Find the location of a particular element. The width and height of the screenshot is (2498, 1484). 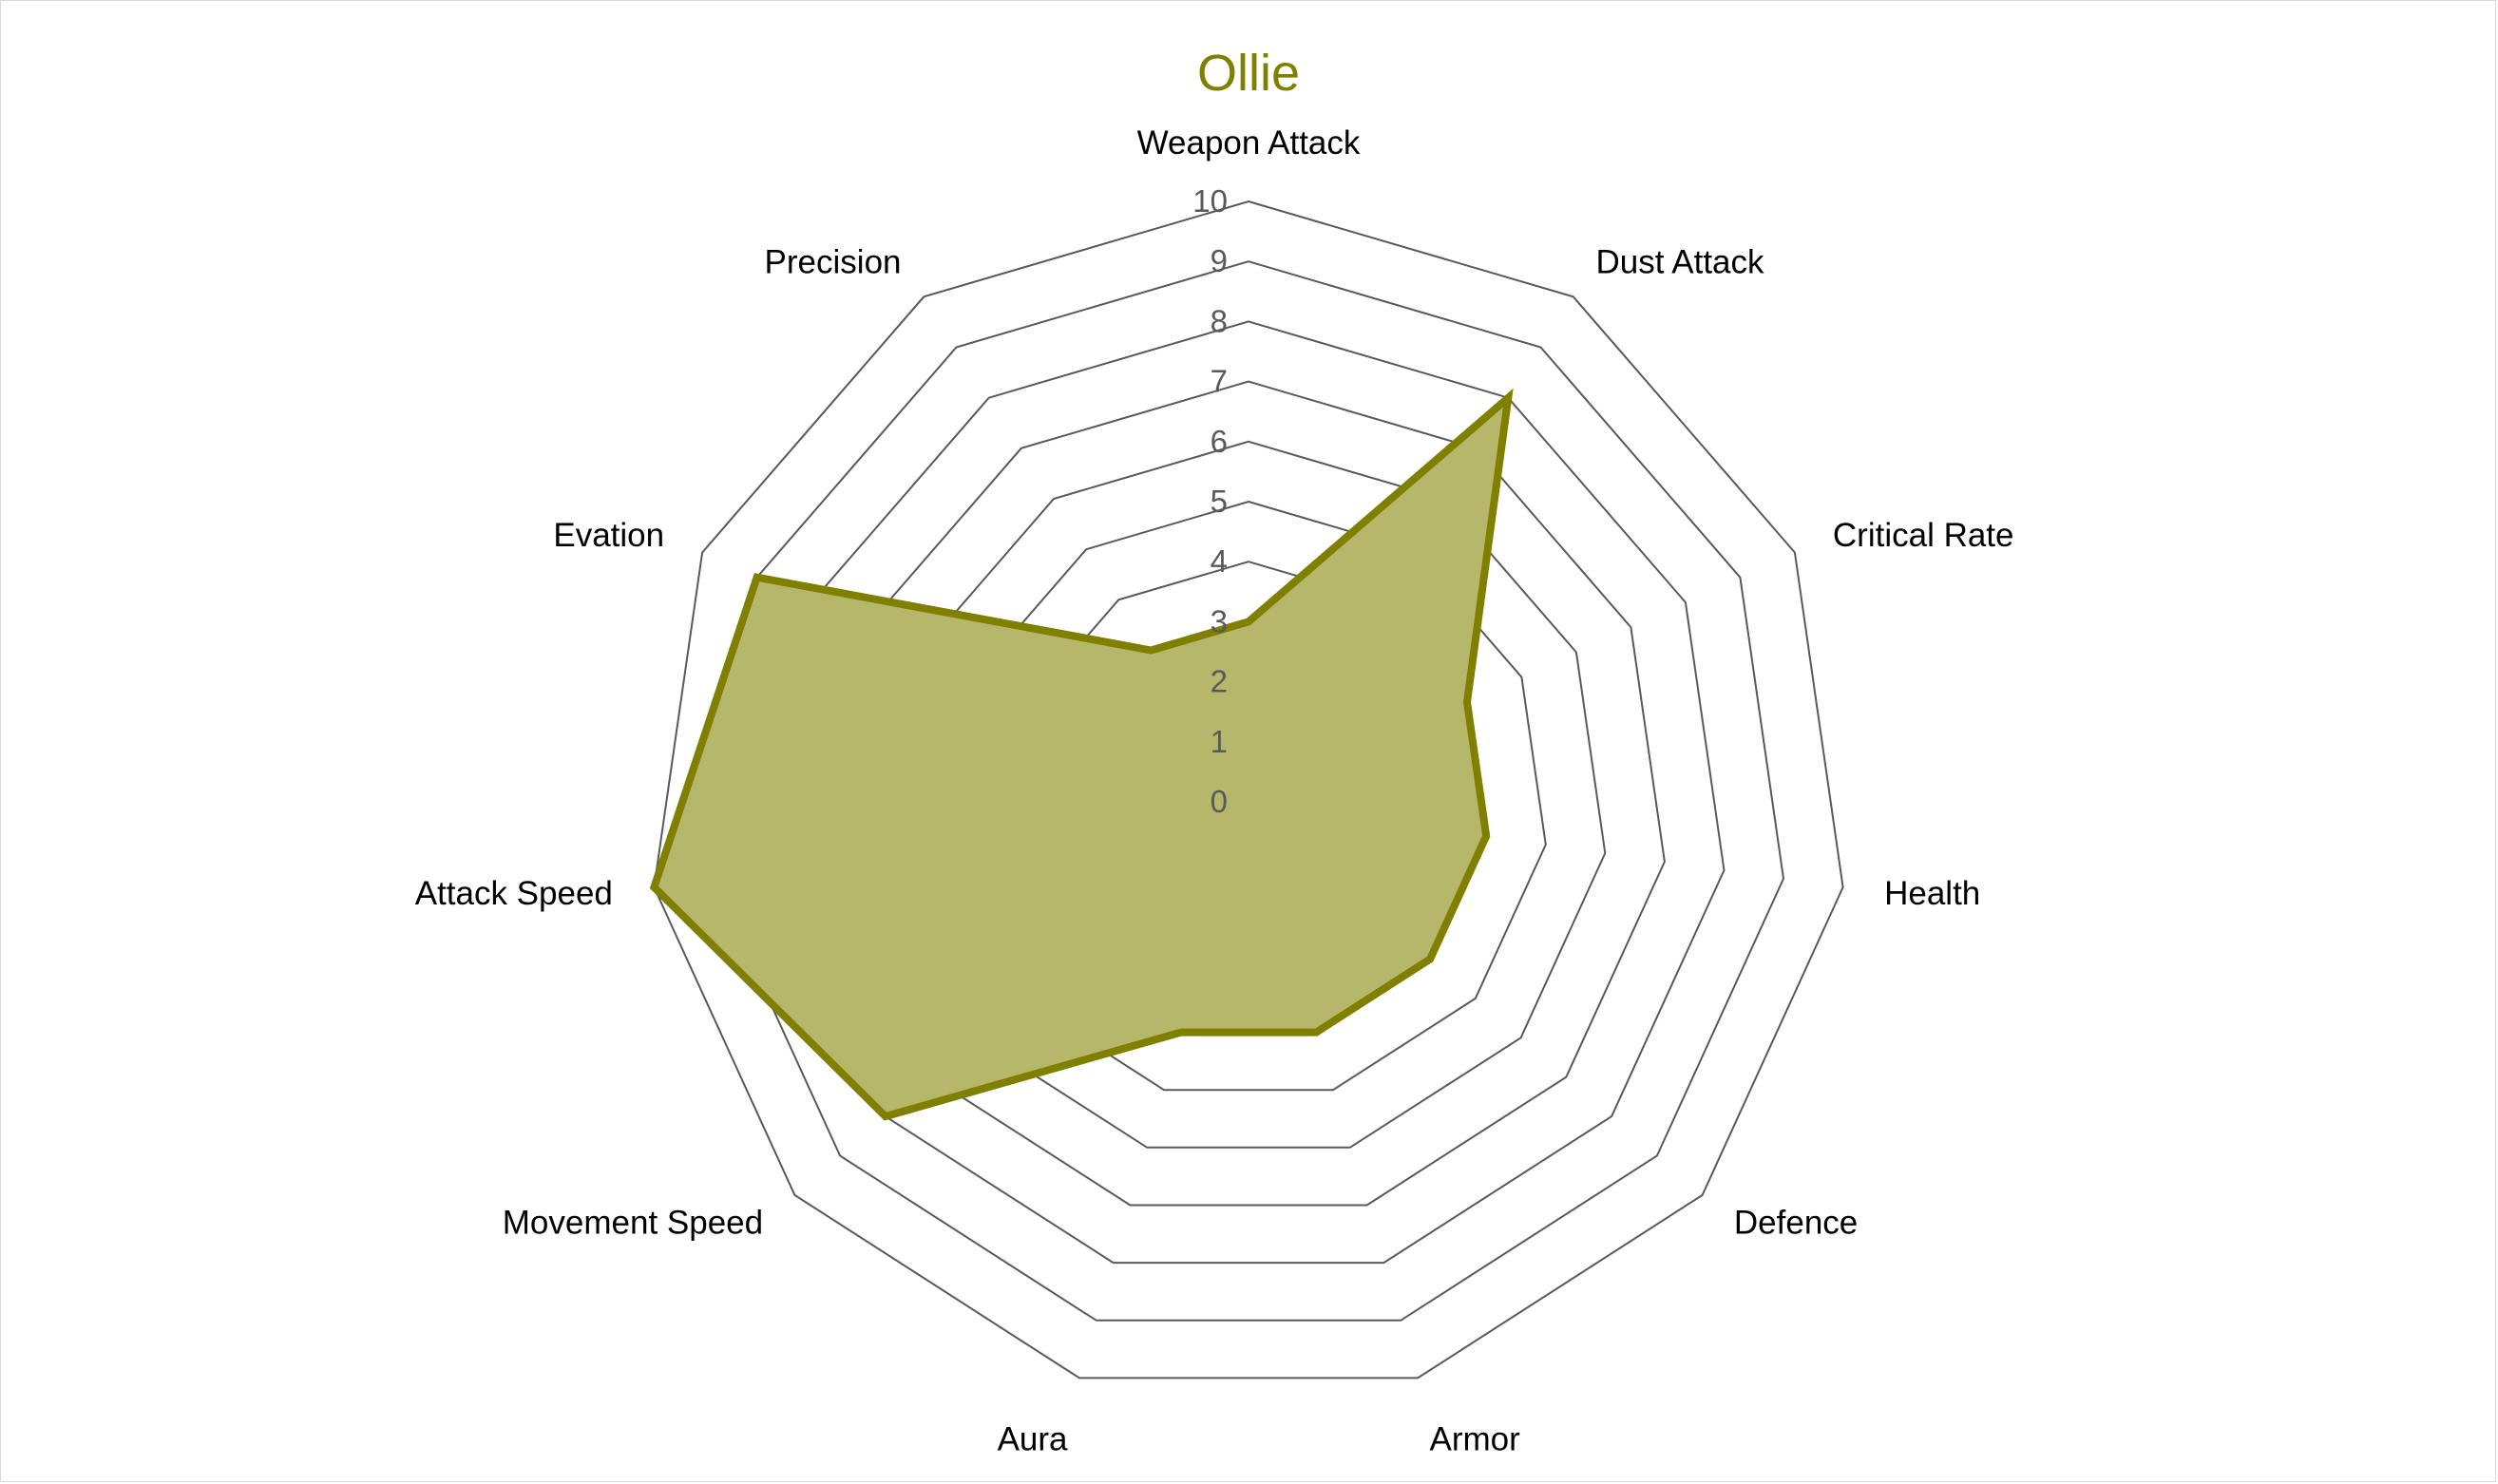

tick-label-0: 0 is located at coordinates (1219, 801).